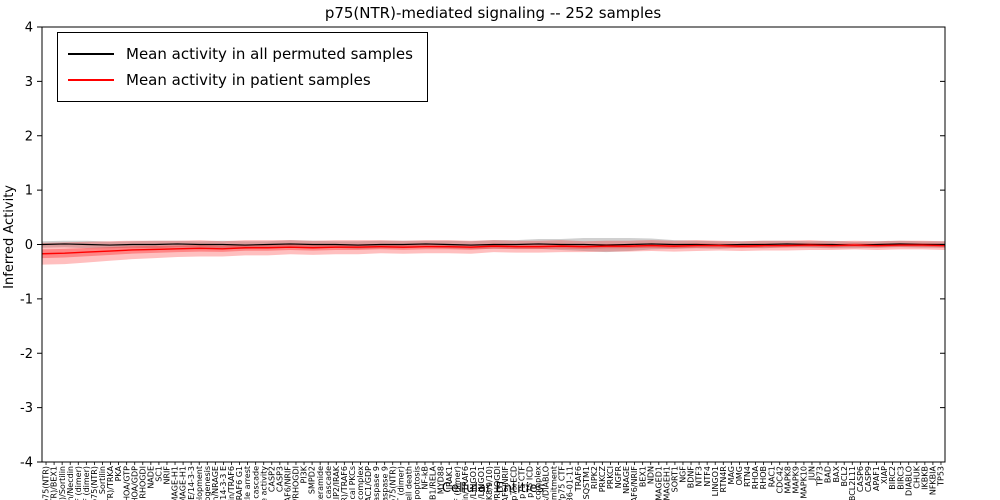 The height and width of the screenshot is (500, 1000). I want to click on legend-entry-patient: Mean activity in patient samples, so click(240, 80).